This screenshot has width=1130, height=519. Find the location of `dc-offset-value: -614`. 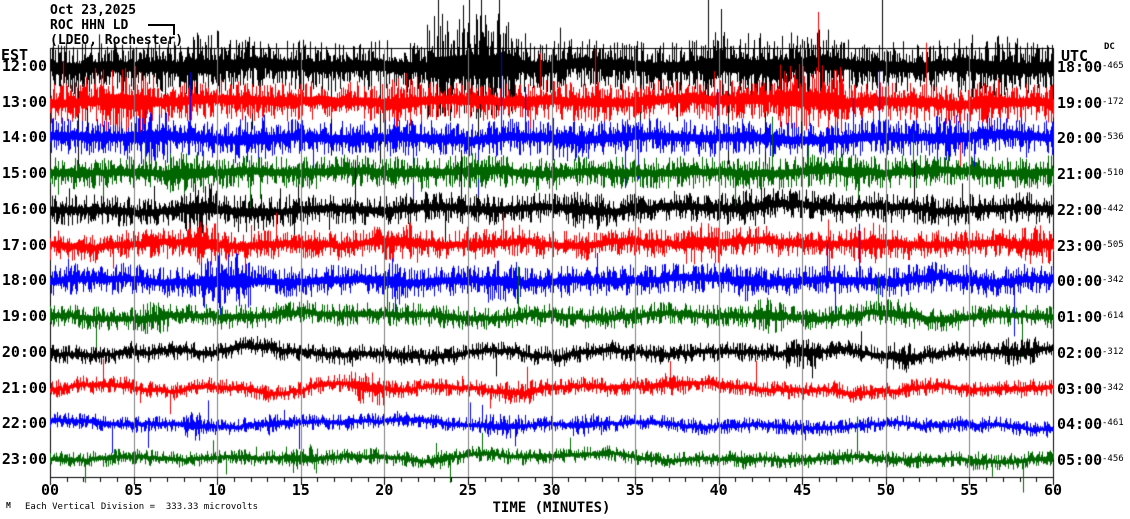

dc-offset-value: -614 is located at coordinates (1113, 316).